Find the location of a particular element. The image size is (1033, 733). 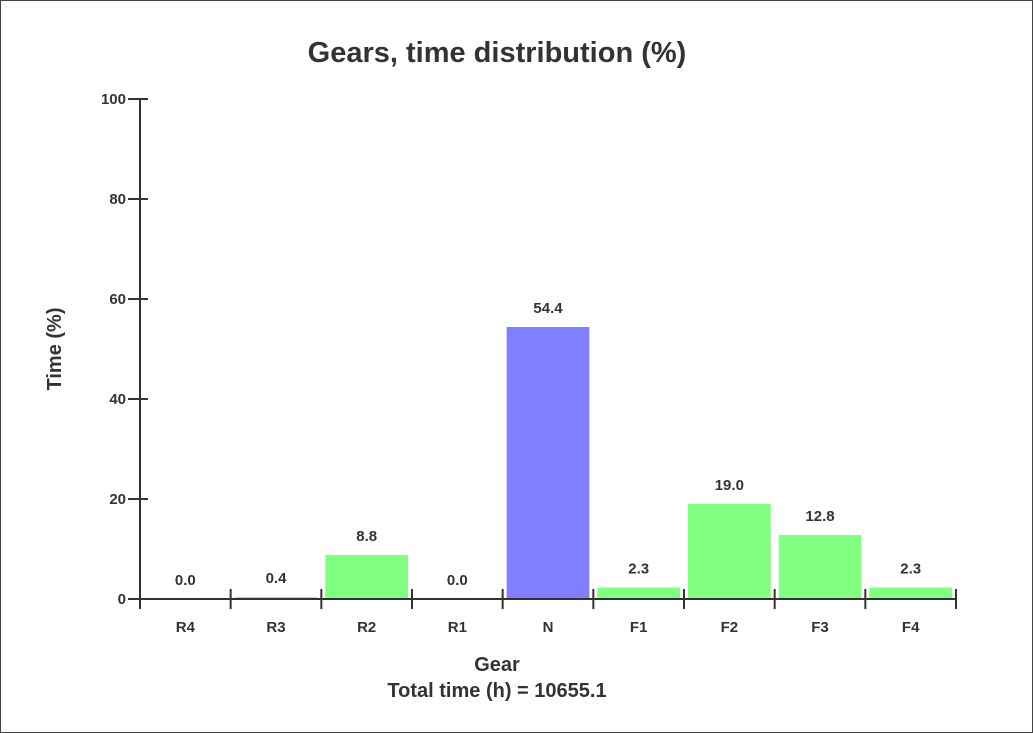

y-tick-label-100: 100 is located at coordinates (113, 99).